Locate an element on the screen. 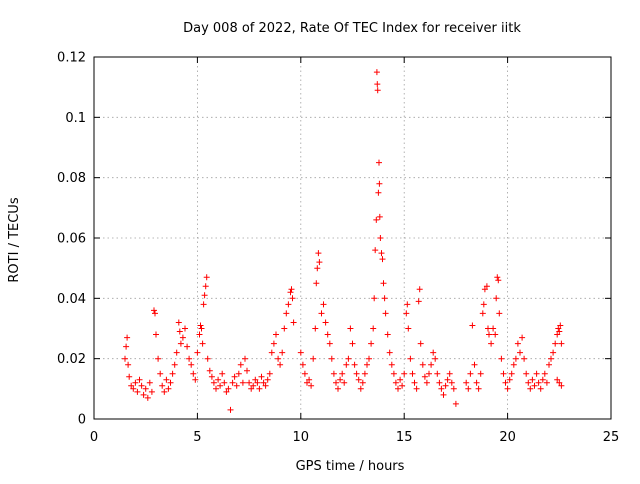  x-tick-label: 25 is located at coordinates (611, 437).